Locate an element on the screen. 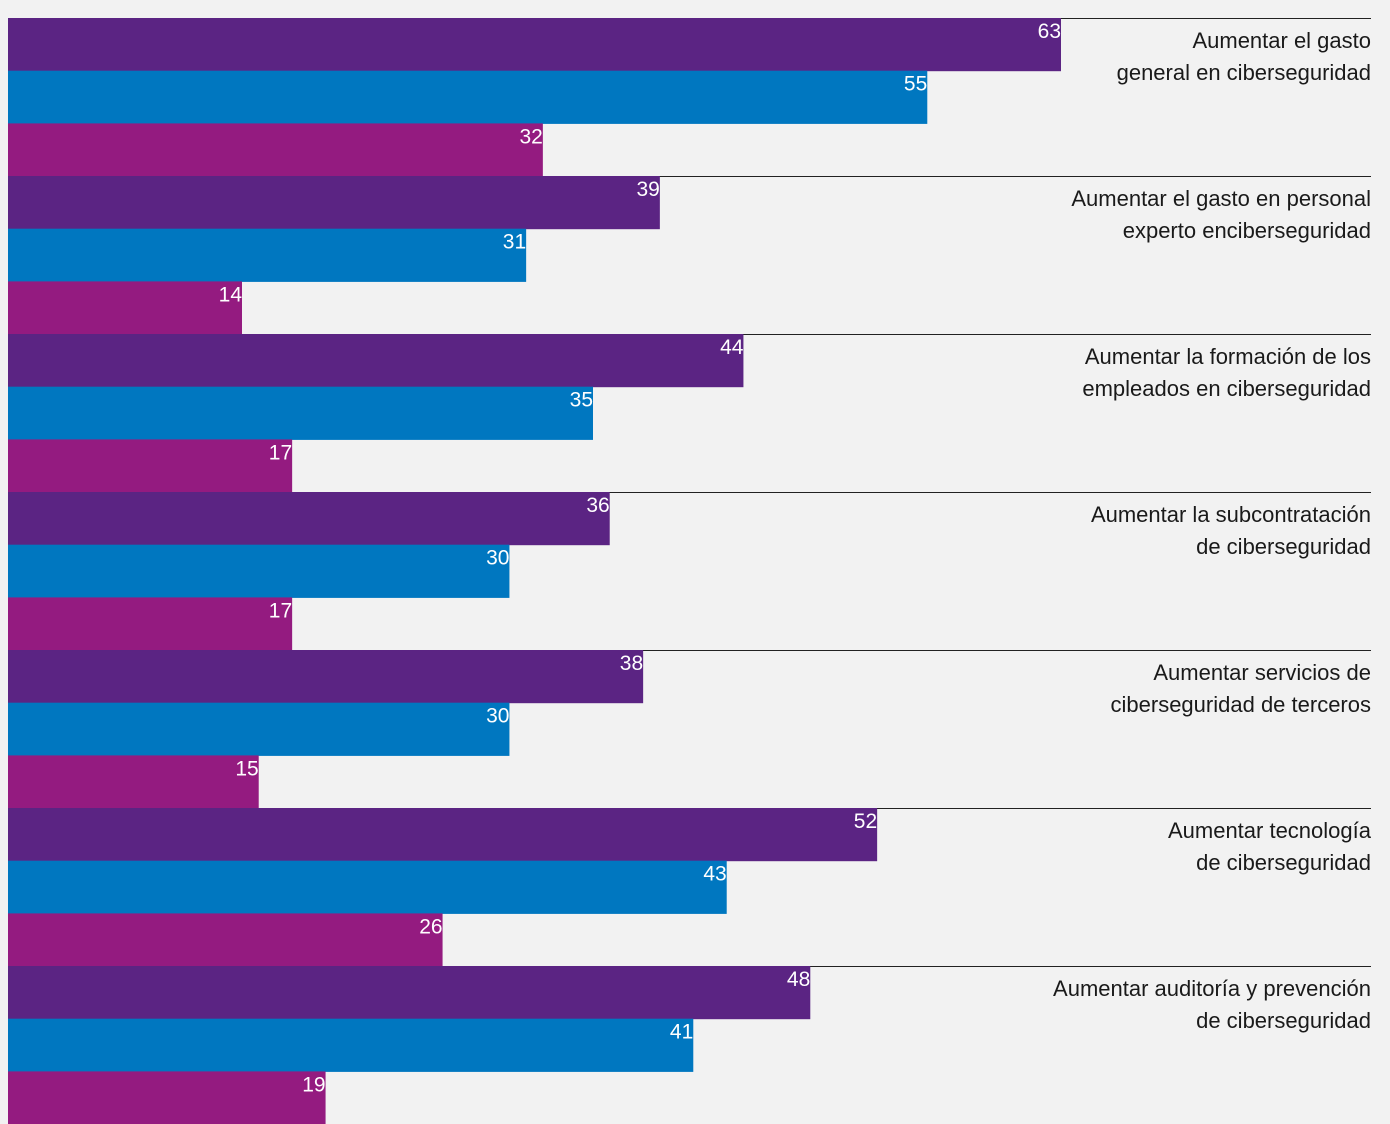 The width and height of the screenshot is (1390, 1124). category-label-line: experto enciberseguridad is located at coordinates (1247, 230).